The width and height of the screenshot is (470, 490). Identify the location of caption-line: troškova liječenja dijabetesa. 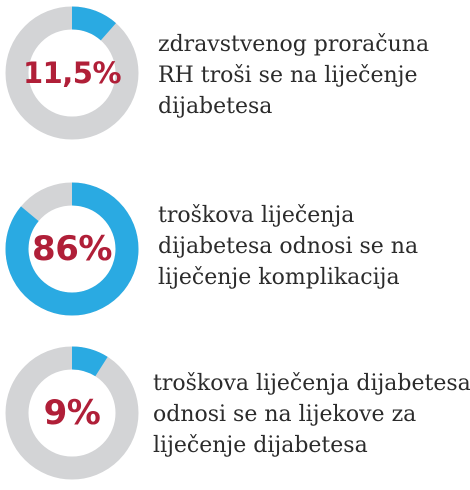
(311, 383).